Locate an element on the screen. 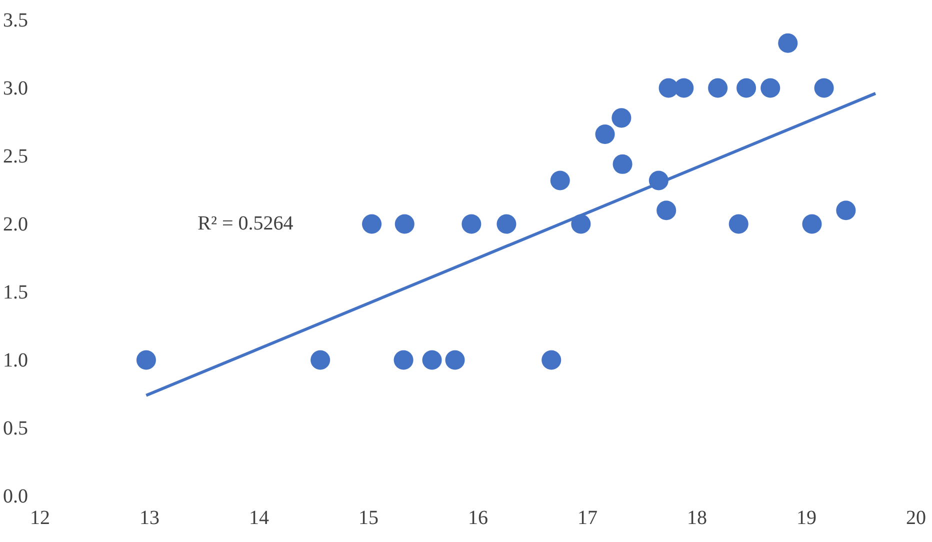 The width and height of the screenshot is (932, 542). y-tick-label: 1.0 is located at coordinates (15, 360).